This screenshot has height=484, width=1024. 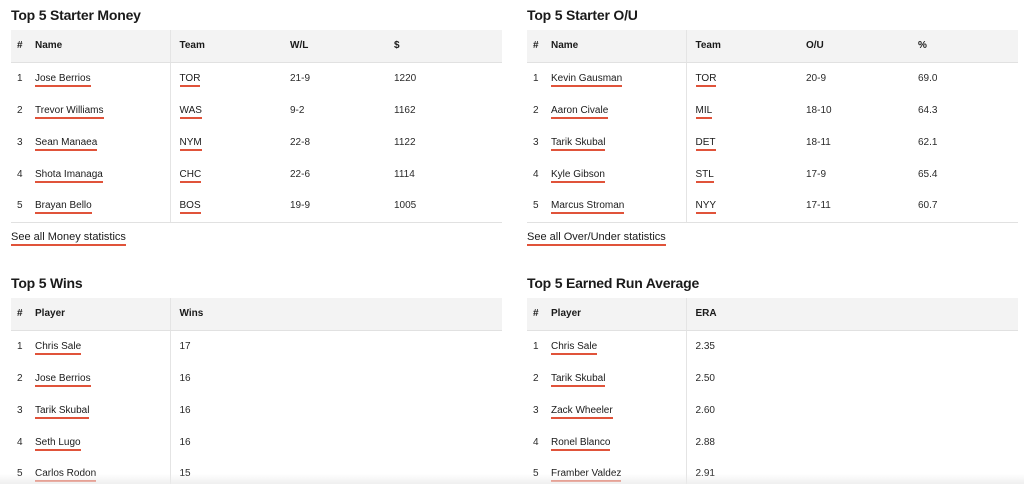 What do you see at coordinates (588, 207) in the screenshot?
I see `player-link: Marcus Stroman` at bounding box center [588, 207].